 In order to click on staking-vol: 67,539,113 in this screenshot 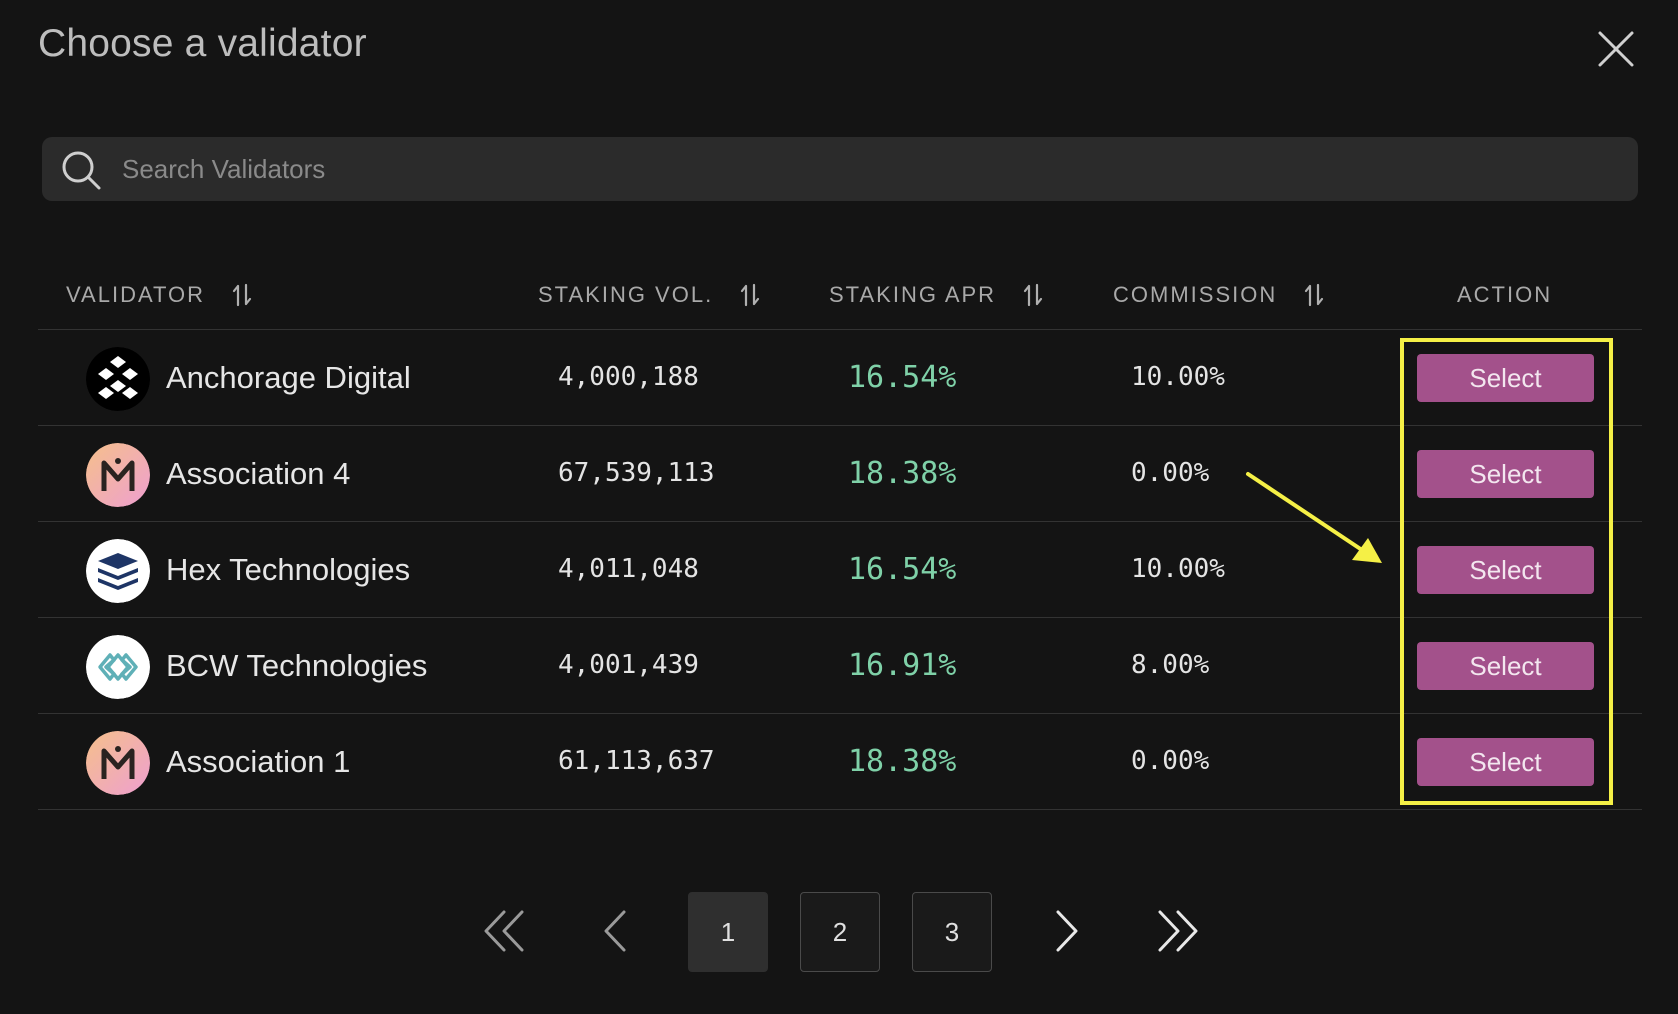, I will do `click(636, 473)`.